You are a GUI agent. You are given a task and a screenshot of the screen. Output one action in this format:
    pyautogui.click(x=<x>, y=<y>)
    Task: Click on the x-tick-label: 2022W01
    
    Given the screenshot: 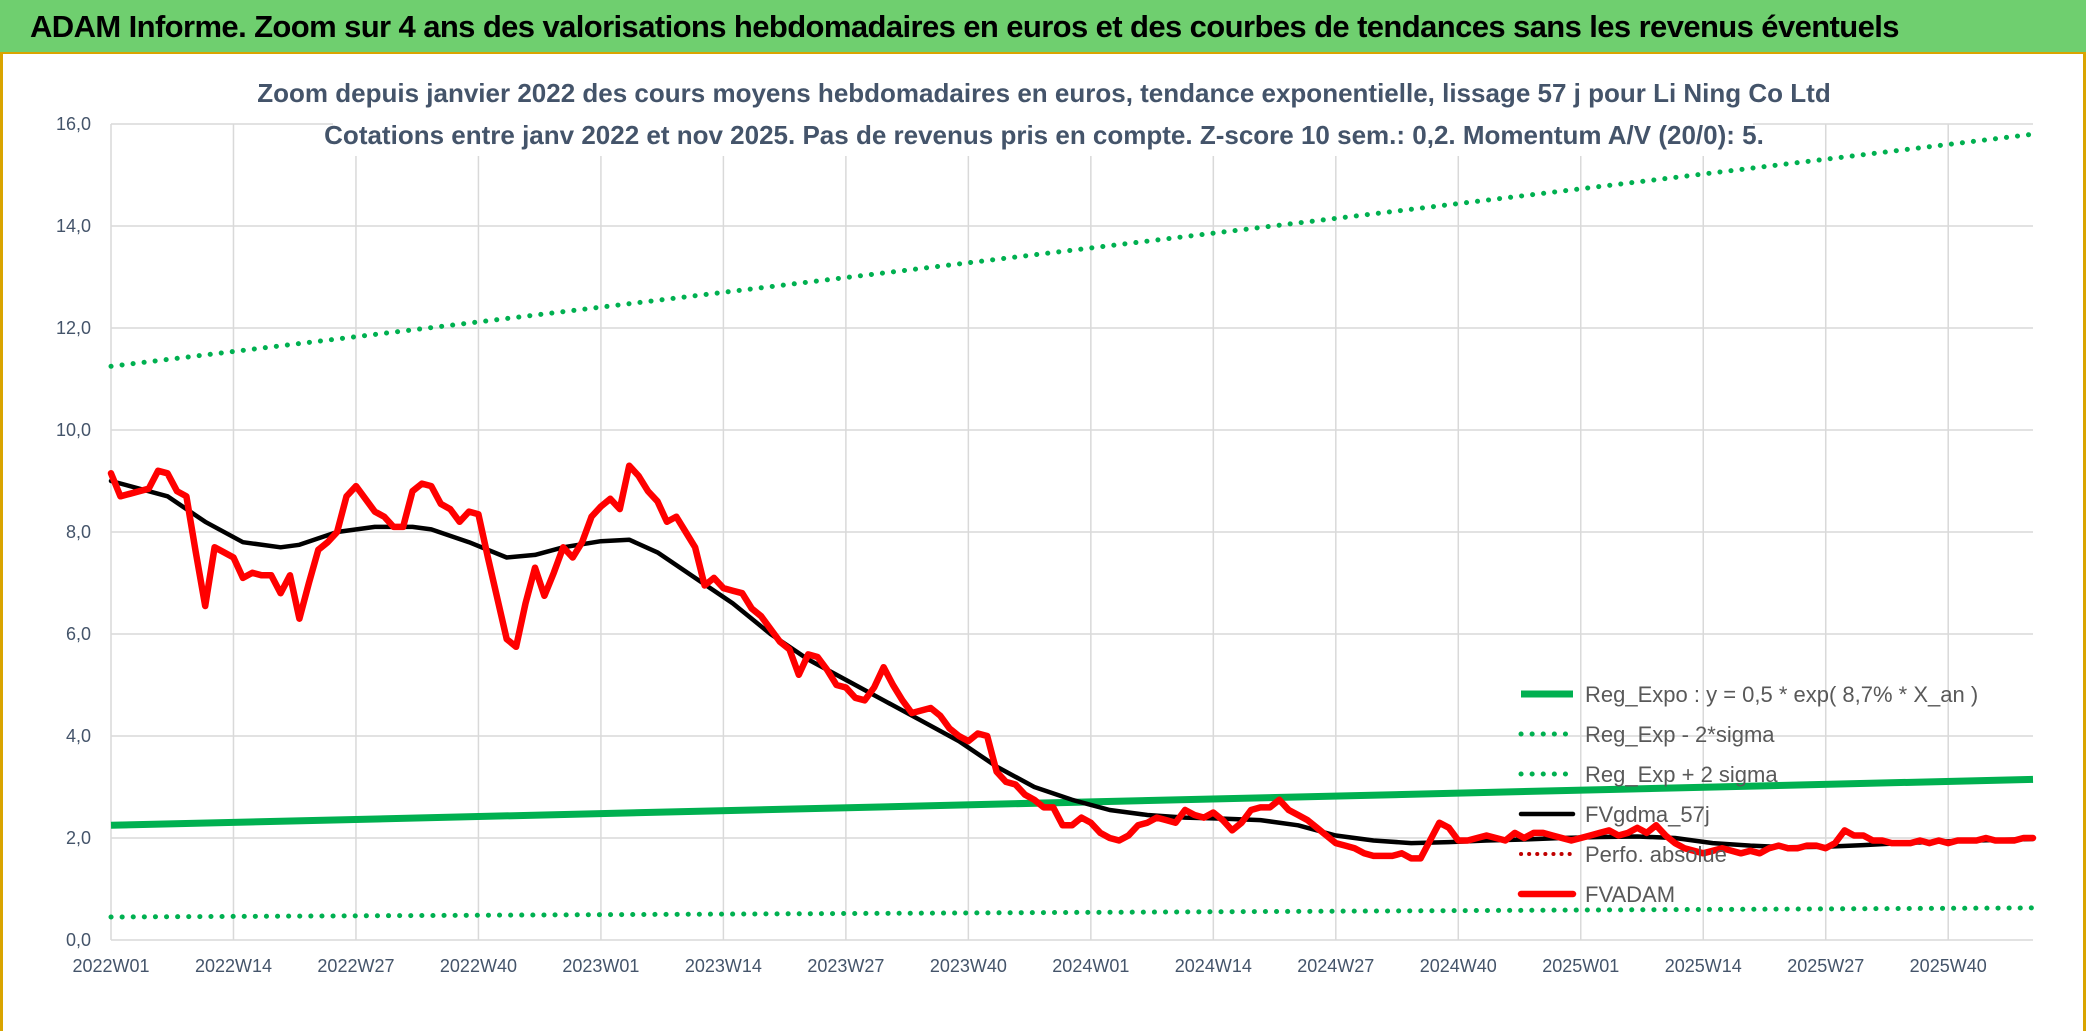 What is the action you would take?
    pyautogui.click(x=110, y=966)
    